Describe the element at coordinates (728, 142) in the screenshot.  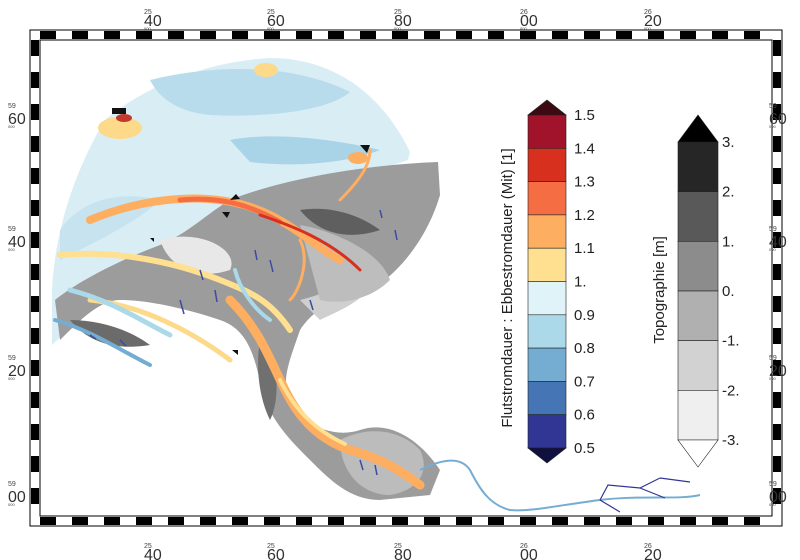
I see `colorbar-tick-label: 3.` at that location.